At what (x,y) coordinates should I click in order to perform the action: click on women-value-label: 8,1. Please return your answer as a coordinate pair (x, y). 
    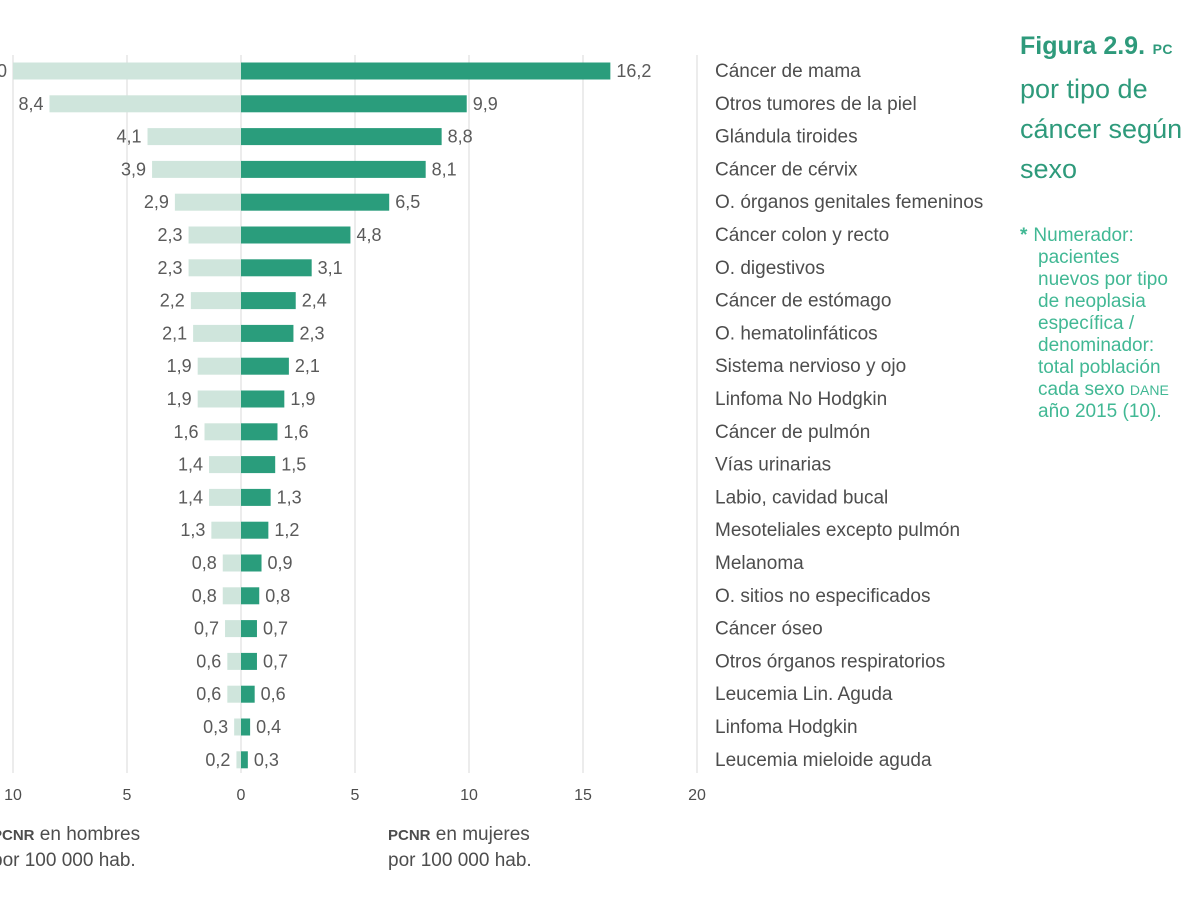
    Looking at the image, I should click on (444, 169).